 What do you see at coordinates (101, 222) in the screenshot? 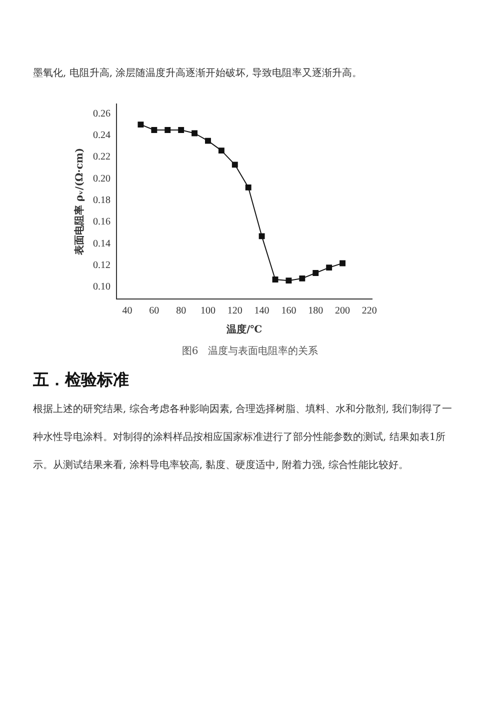
I see `y-tick-label: 0.16` at bounding box center [101, 222].